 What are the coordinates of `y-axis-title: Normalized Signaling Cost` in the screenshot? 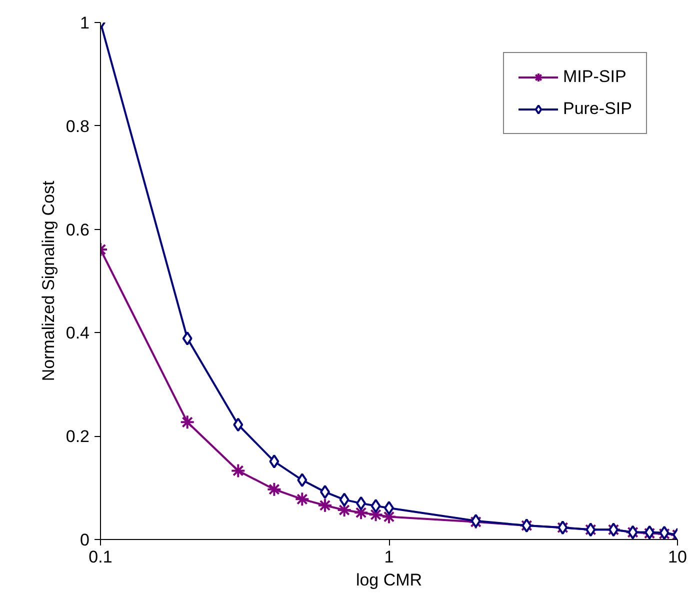 It's located at (48, 281).